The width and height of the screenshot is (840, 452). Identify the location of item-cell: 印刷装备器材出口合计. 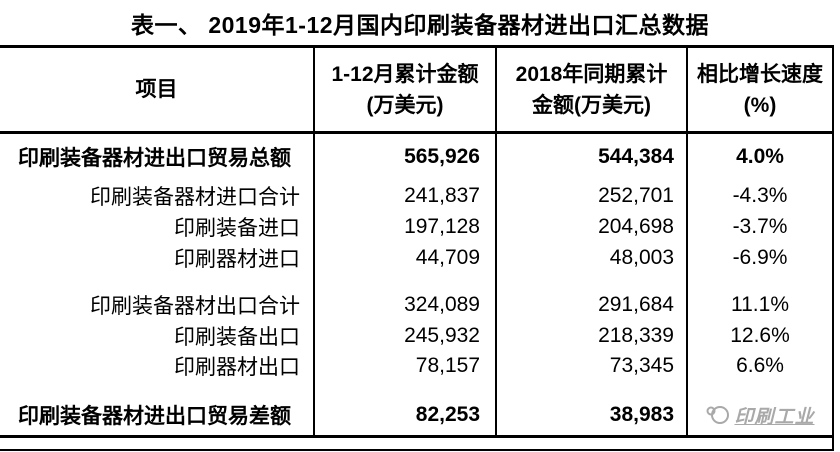
(195, 306).